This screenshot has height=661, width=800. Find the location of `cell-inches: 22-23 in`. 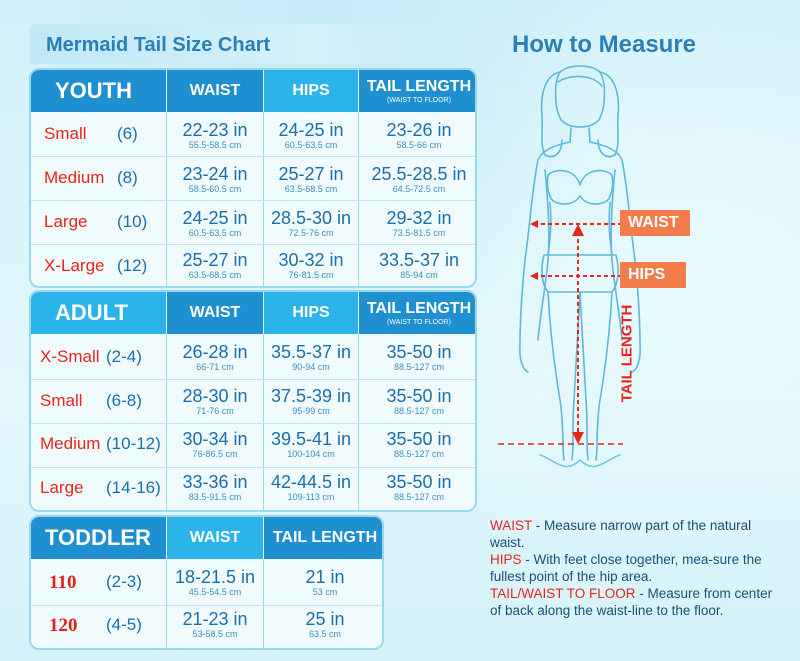

cell-inches: 22-23 in is located at coordinates (215, 130).